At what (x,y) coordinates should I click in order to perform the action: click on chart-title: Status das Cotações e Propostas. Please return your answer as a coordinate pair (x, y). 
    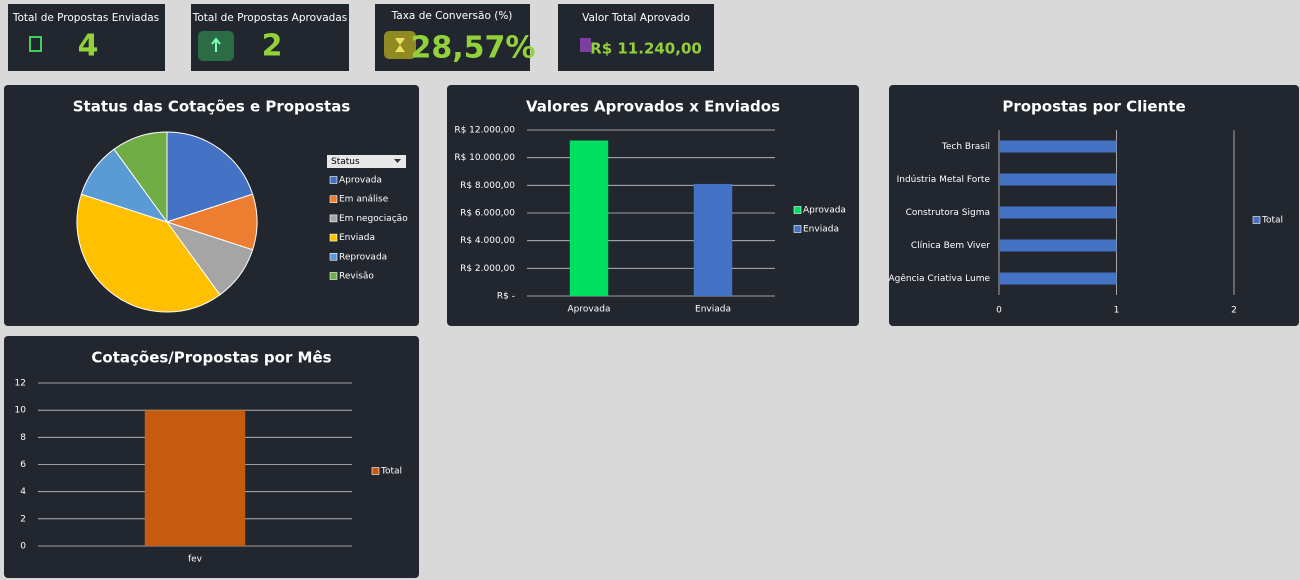
    Looking at the image, I should click on (212, 107).